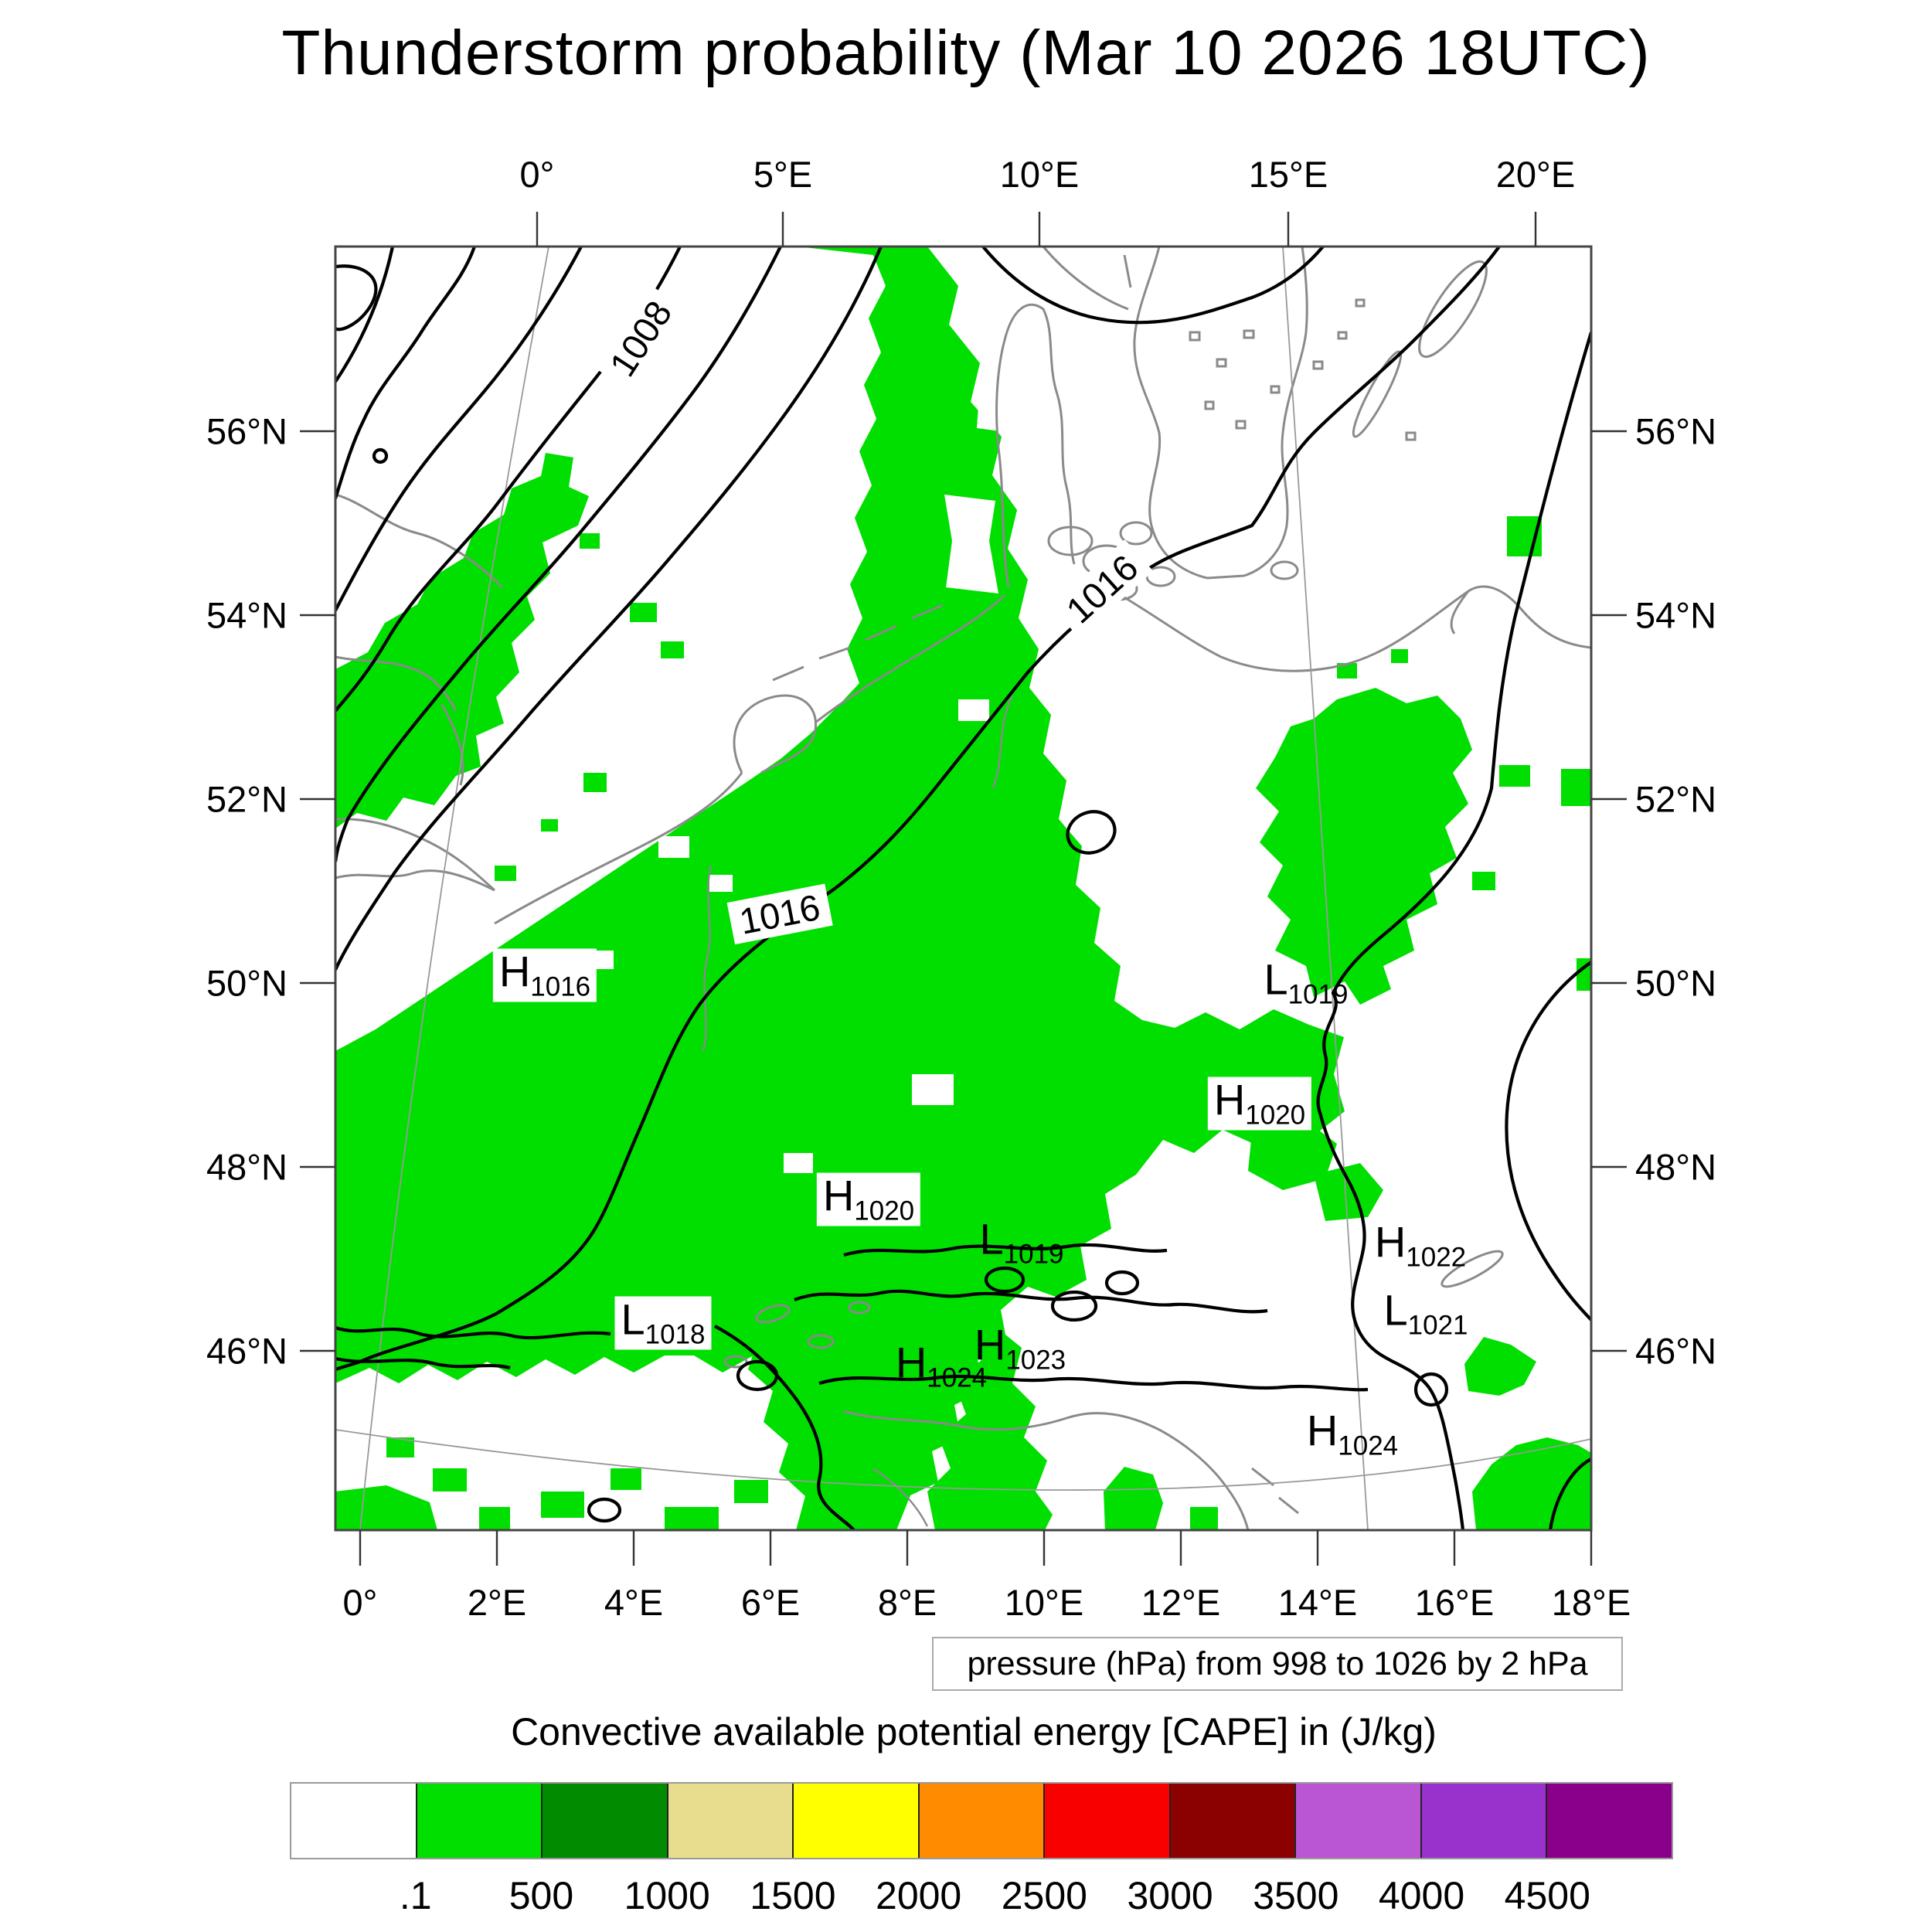  I want to click on colorbar-tick-label: 2000, so click(919, 1896).